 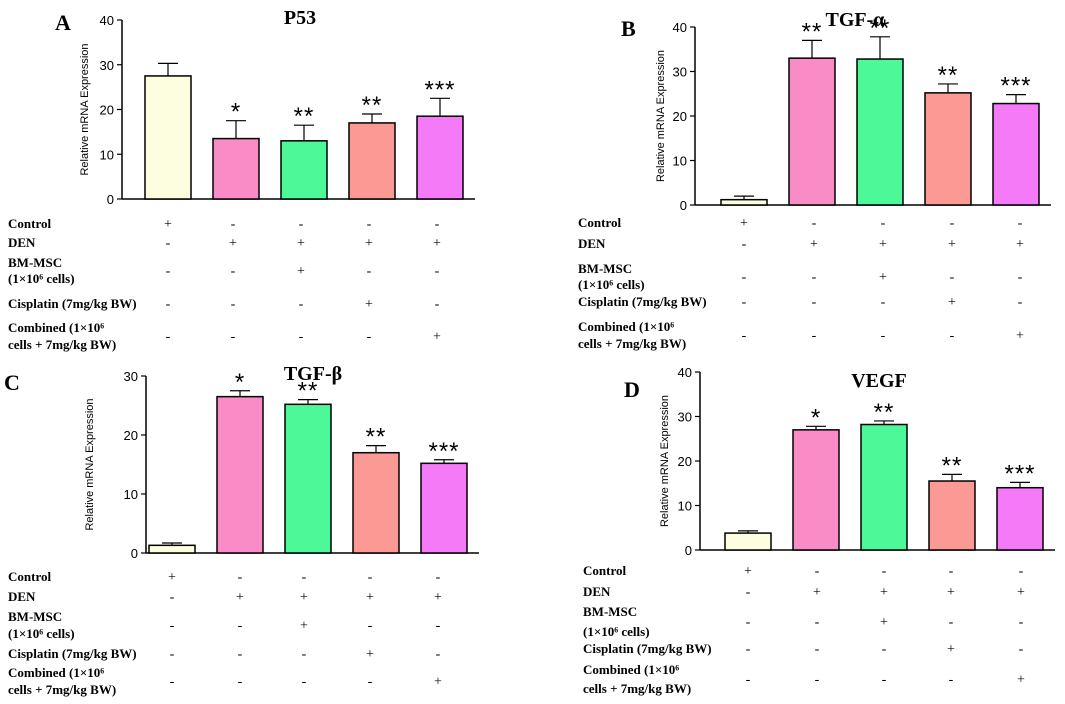 I want to click on y-tick-label: 10, so click(x=131, y=494).